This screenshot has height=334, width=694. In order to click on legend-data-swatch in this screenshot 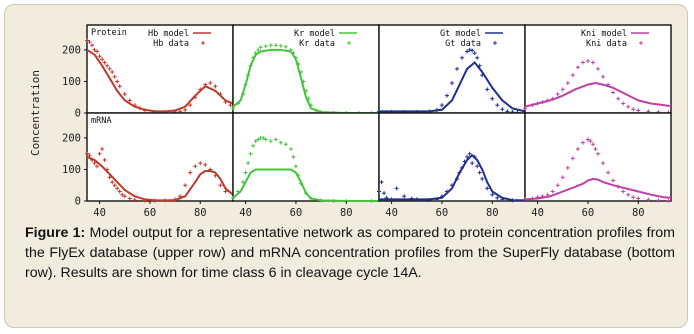, I will do `click(641, 43)`.